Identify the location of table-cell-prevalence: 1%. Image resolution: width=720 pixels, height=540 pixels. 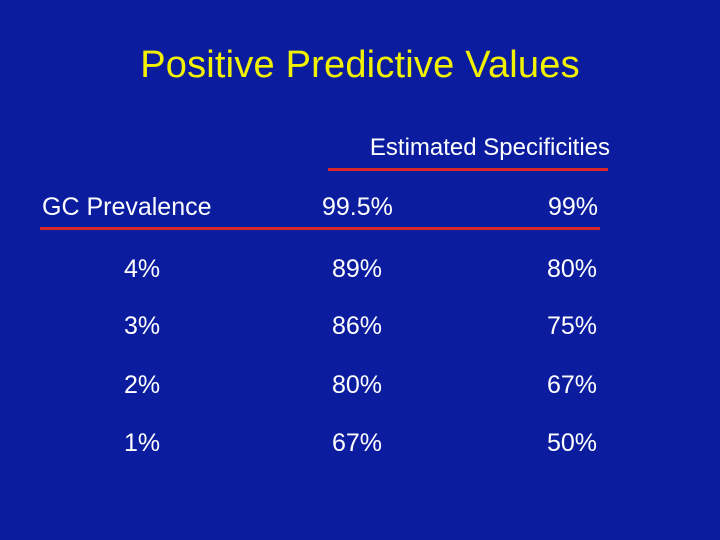
(142, 443).